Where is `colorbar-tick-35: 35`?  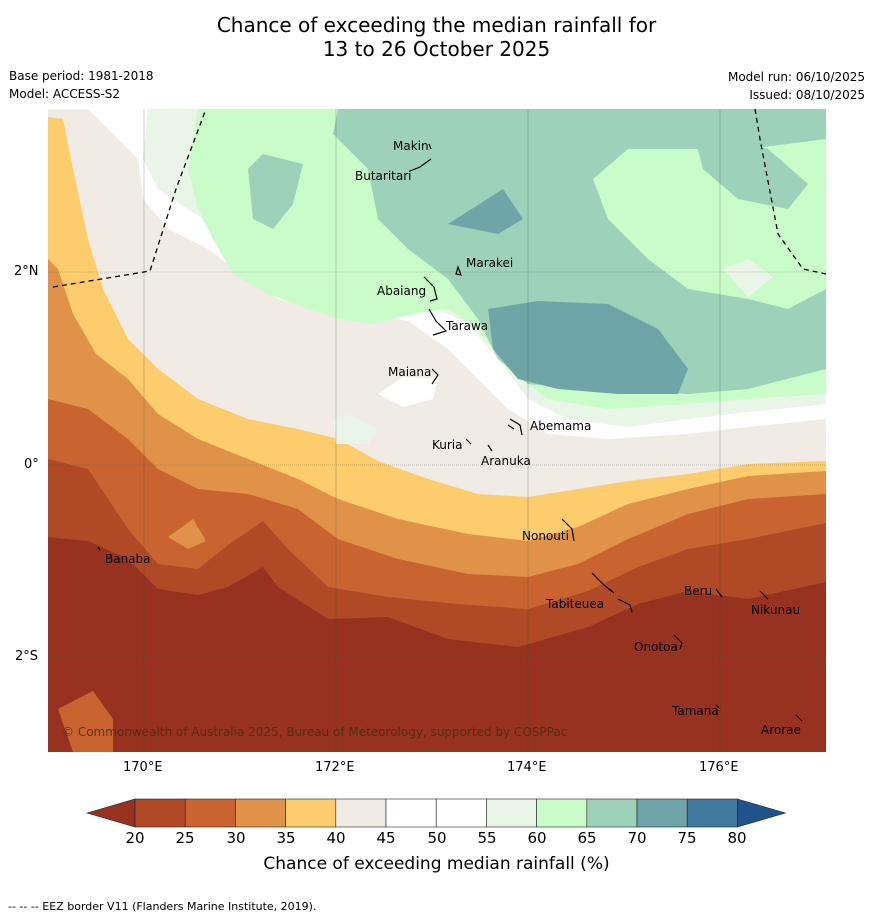 colorbar-tick-35: 35 is located at coordinates (286, 838).